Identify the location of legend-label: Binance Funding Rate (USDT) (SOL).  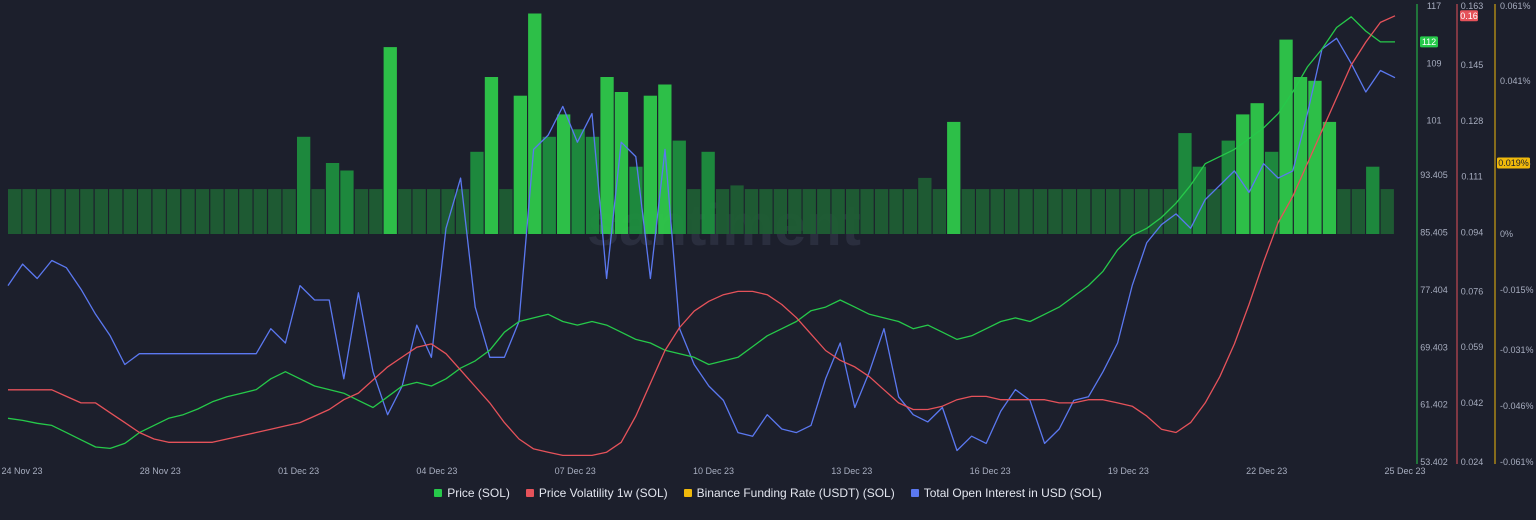
(795, 493).